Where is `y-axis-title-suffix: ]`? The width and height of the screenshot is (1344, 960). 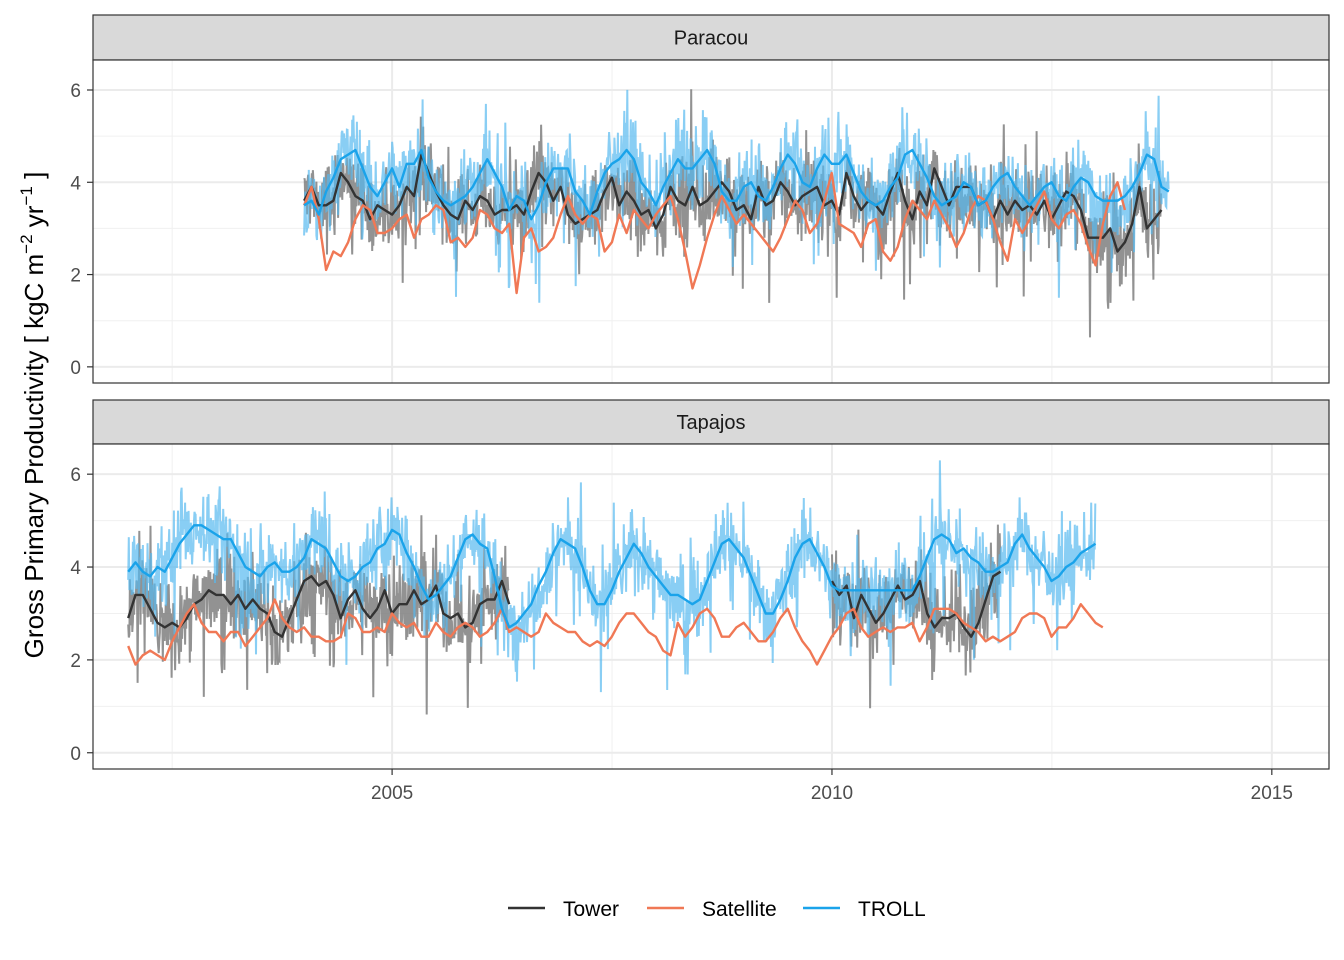 y-axis-title-suffix: ] is located at coordinates (34, 179).